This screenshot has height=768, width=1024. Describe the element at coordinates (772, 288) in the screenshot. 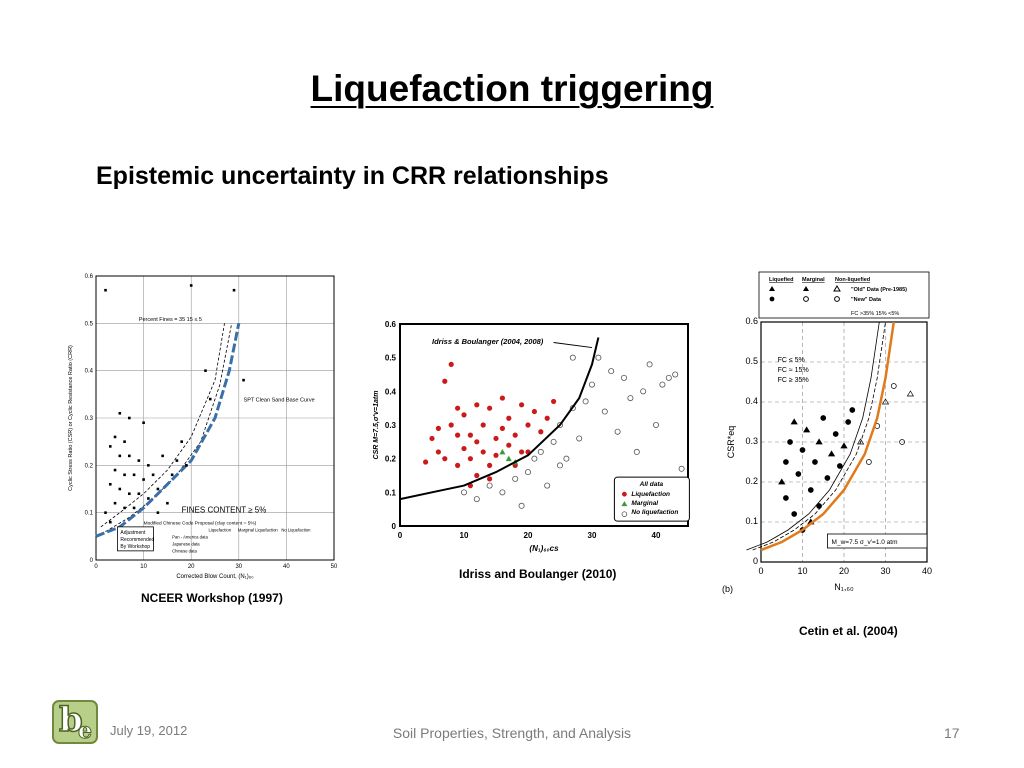

I see `legend-old-liq` at that location.